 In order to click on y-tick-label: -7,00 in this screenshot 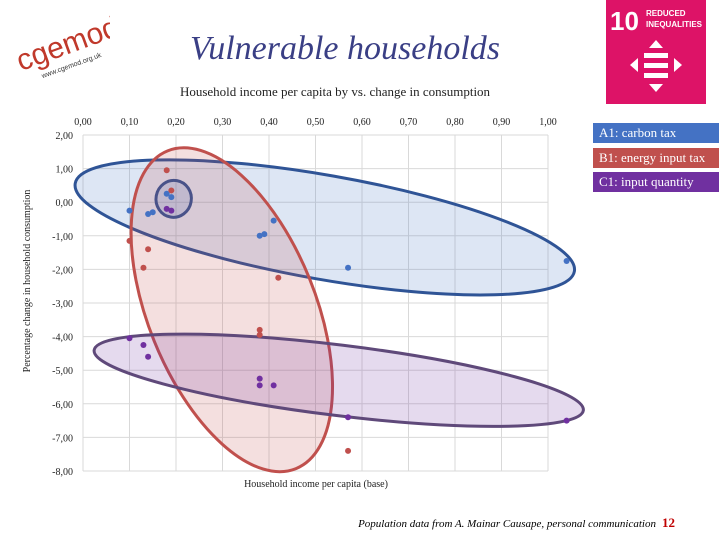, I will do `click(62, 438)`.